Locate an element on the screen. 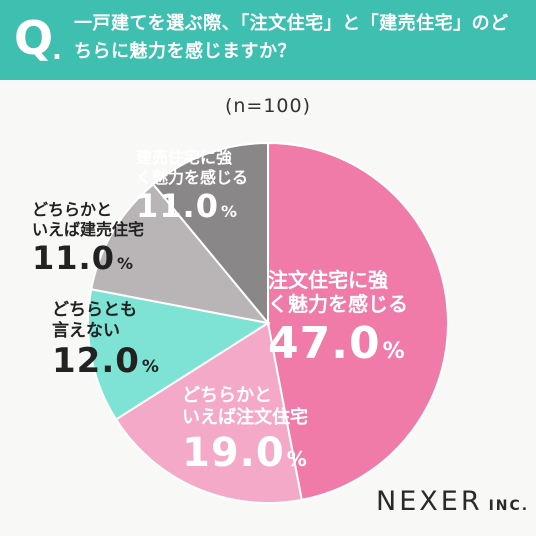 This screenshot has width=536, height=536. slice-label-text: 建売住宅に強 is located at coordinates (184, 157).